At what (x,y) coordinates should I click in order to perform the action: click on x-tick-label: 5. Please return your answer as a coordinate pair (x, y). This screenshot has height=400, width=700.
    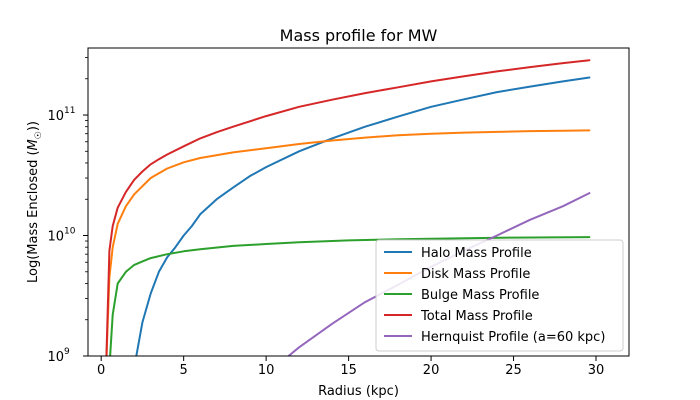
    Looking at the image, I should click on (184, 370).